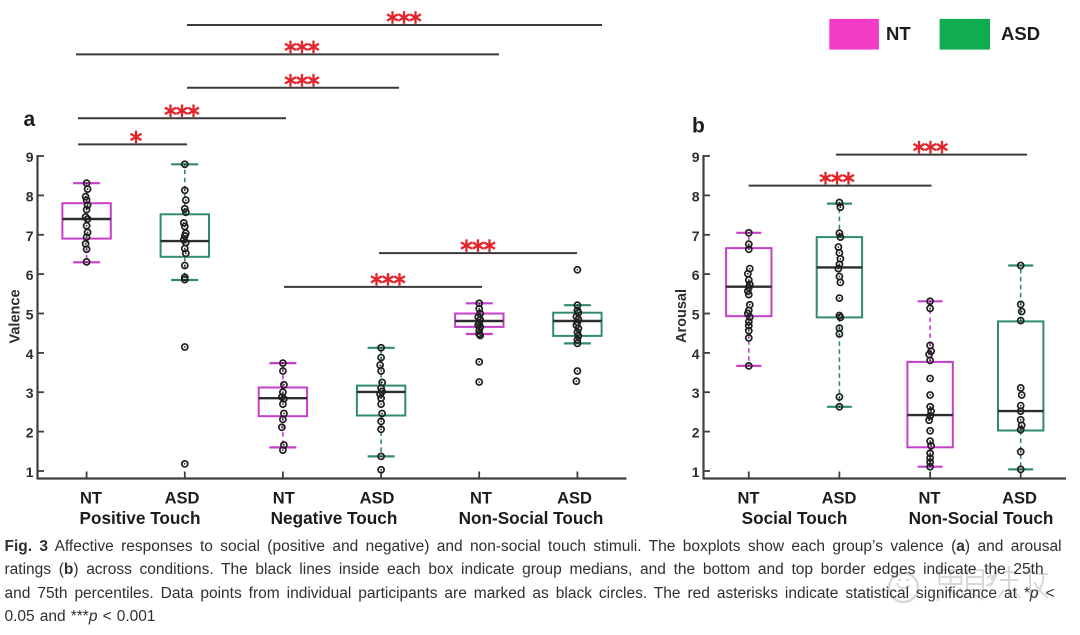 This screenshot has height=635, width=1080. Describe the element at coordinates (795, 518) in the screenshot. I see `svg-text: Social Touch` at that location.